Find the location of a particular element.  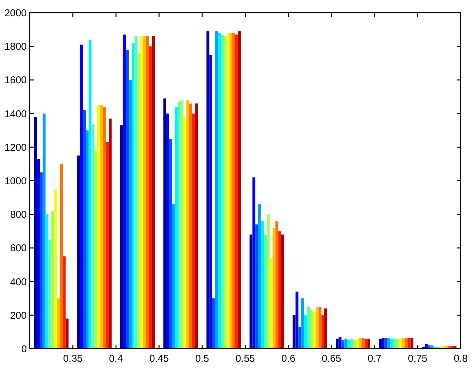

x-tick-label: 0.6 is located at coordinates (289, 359).